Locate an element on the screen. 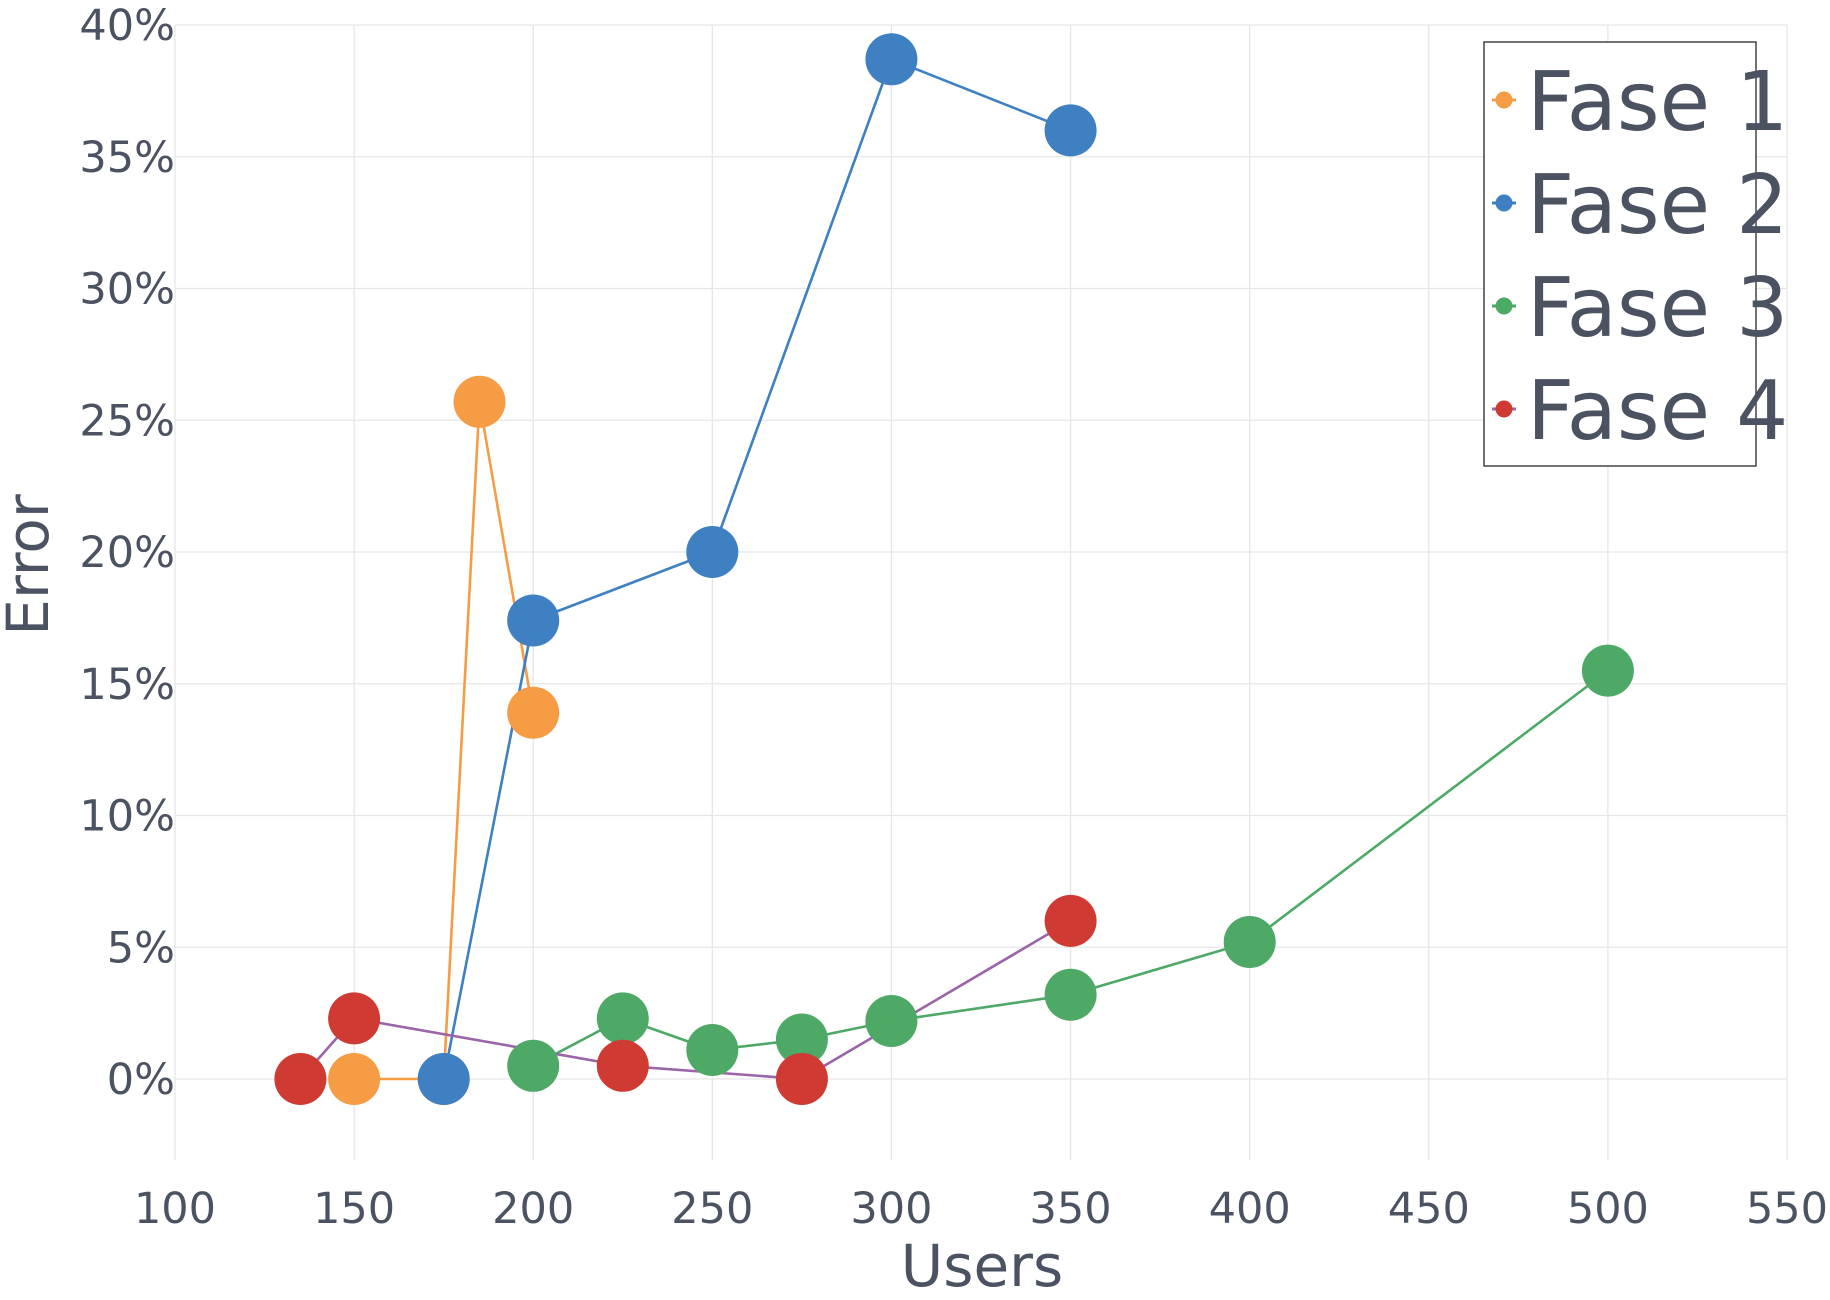 This screenshot has height=1300, width=1830. legend-item-3: Fase 3 is located at coordinates (1640, 308).